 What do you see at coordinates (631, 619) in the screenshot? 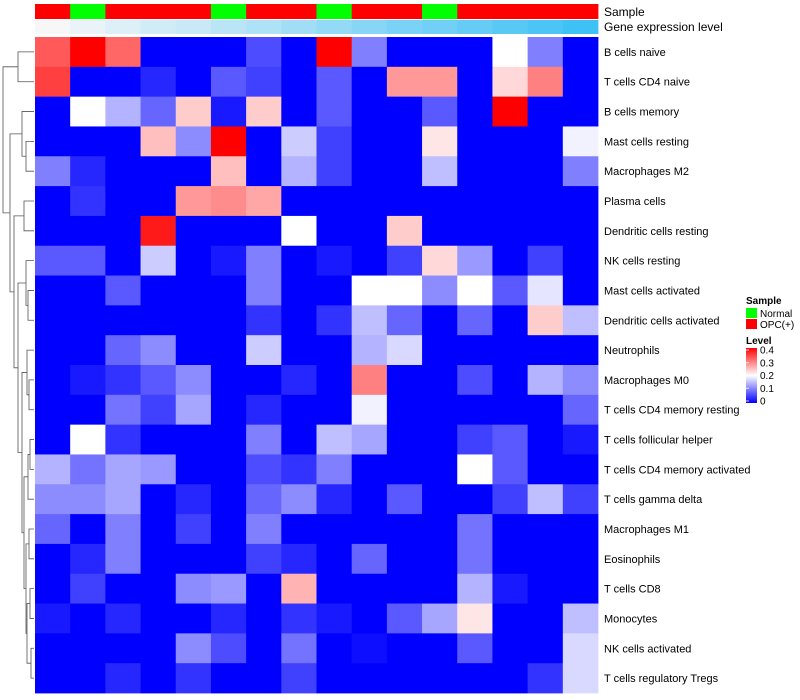
I see `row-label: Monocytes` at bounding box center [631, 619].